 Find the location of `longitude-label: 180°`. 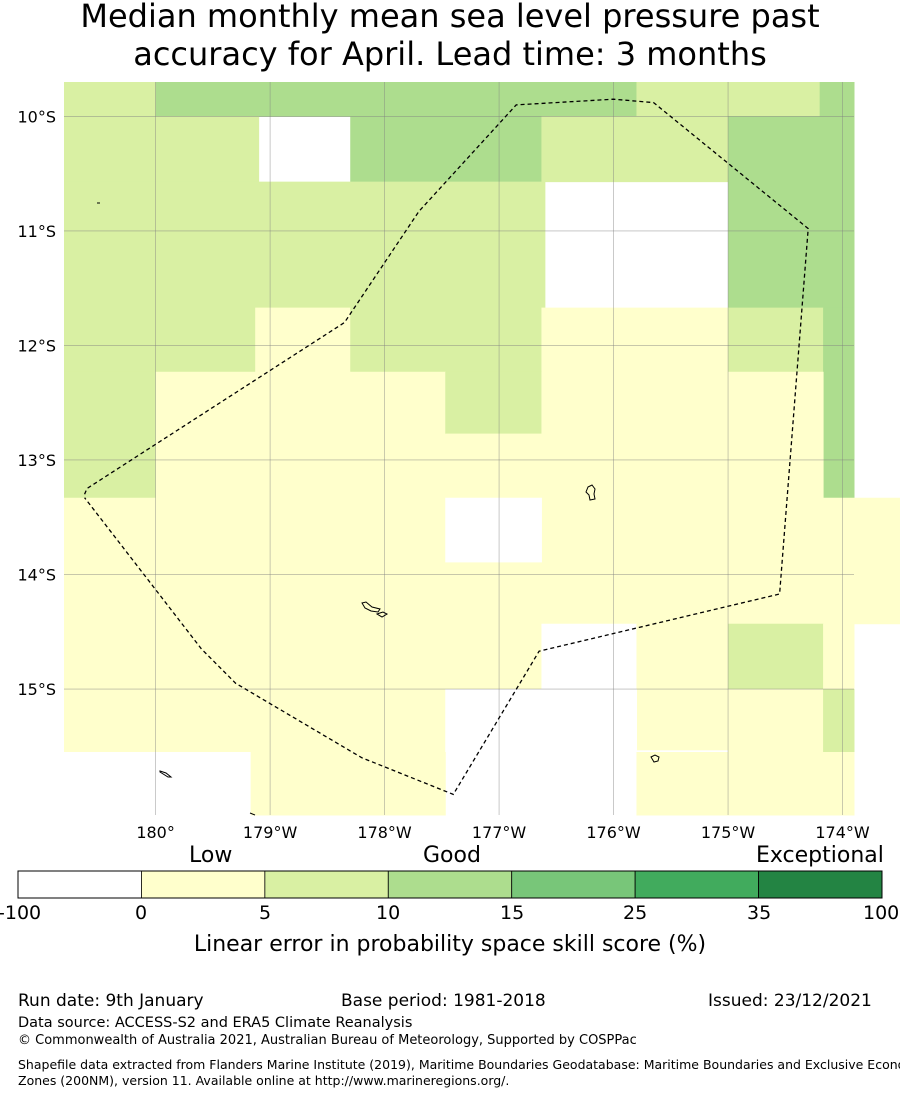

longitude-label: 180° is located at coordinates (155, 832).